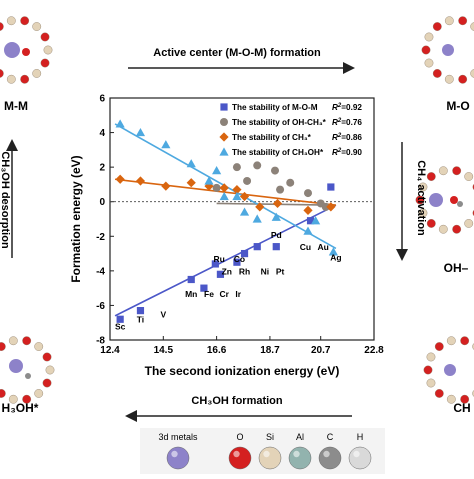 This screenshot has width=474, height=479. Describe the element at coordinates (321, 350) in the screenshot. I see `x-tick-label: 20.7` at that location.